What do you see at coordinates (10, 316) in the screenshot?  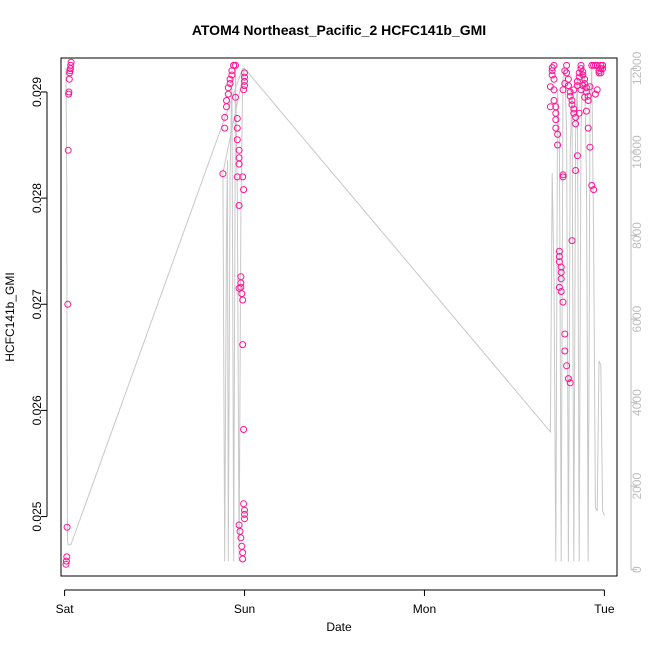 I see `y-axis-label: HCFC141b_GMI` at bounding box center [10, 316].